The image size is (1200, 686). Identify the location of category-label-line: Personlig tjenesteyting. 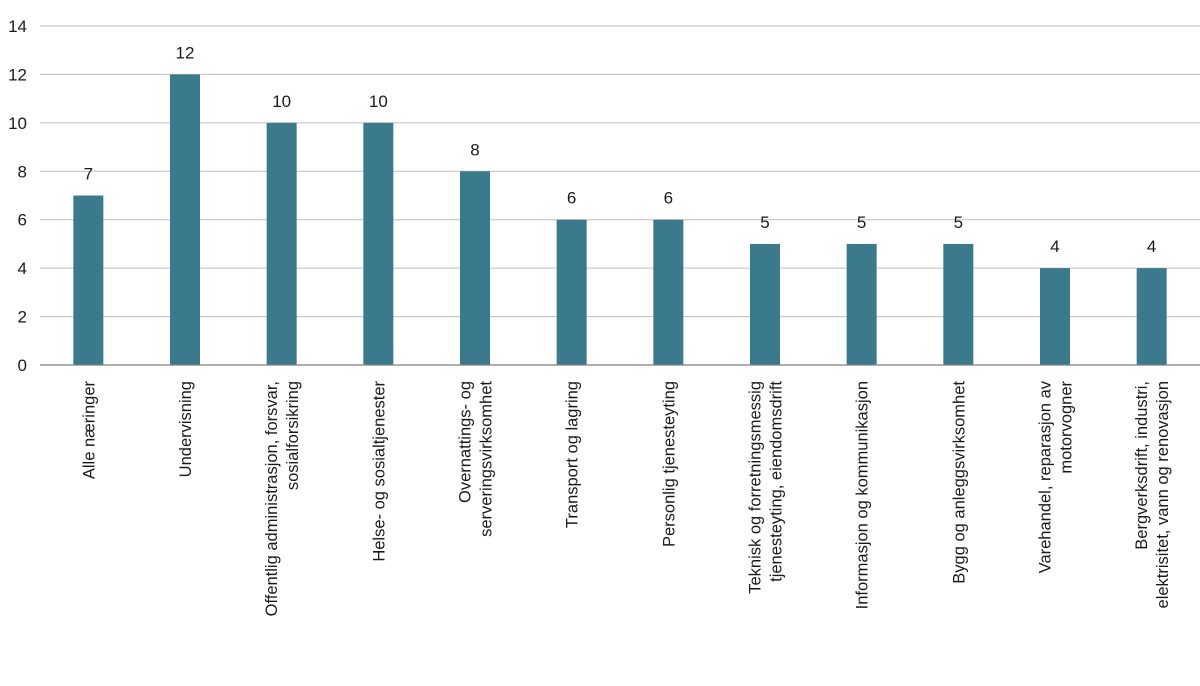
(669, 464).